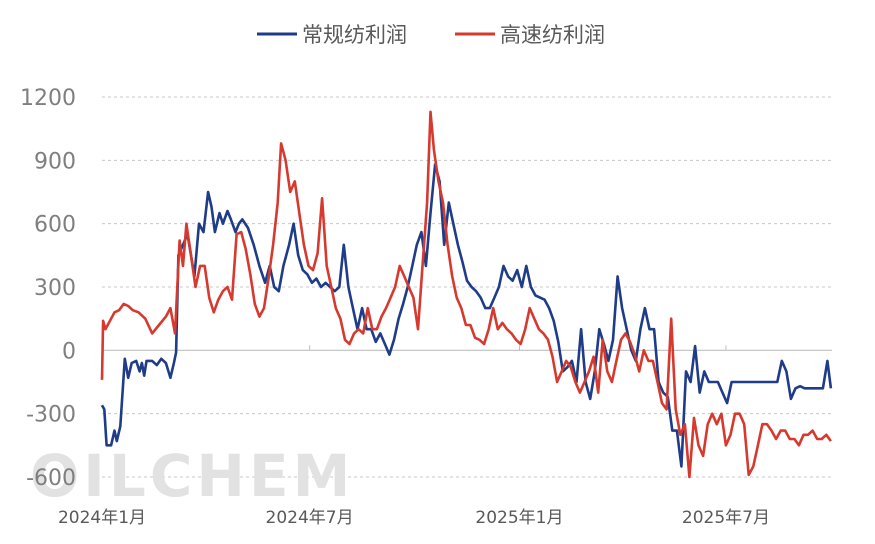 This screenshot has height=544, width=875. What do you see at coordinates (51, 415) in the screenshot?
I see `y-tick-label: -300` at bounding box center [51, 415].